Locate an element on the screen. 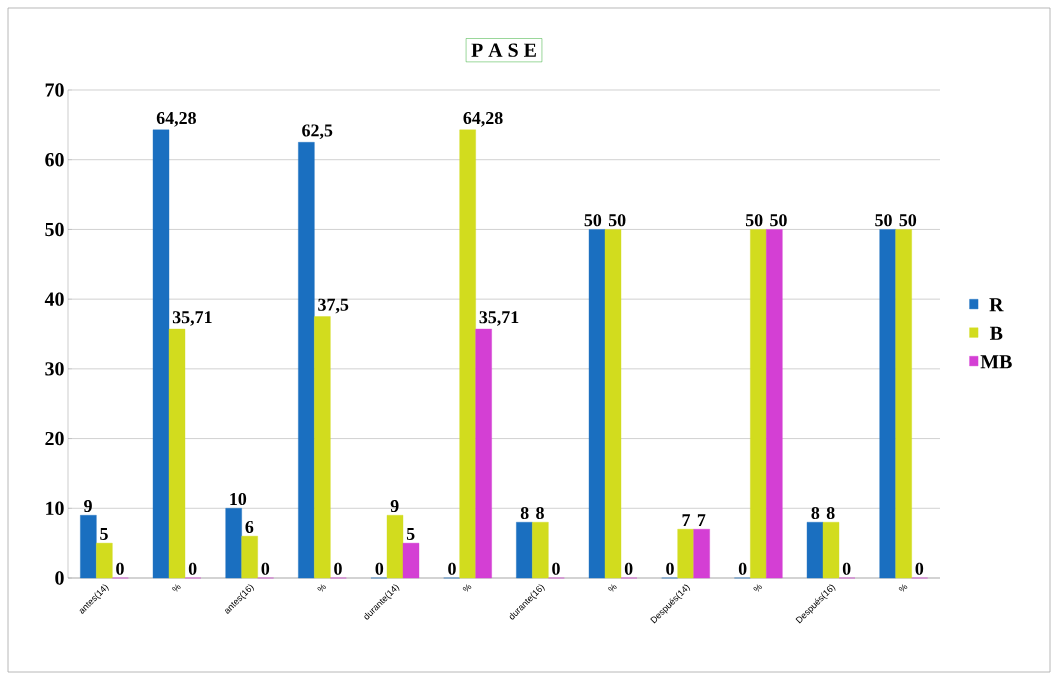 The width and height of the screenshot is (1058, 680). y-tick-label: 60 is located at coordinates (54, 159).